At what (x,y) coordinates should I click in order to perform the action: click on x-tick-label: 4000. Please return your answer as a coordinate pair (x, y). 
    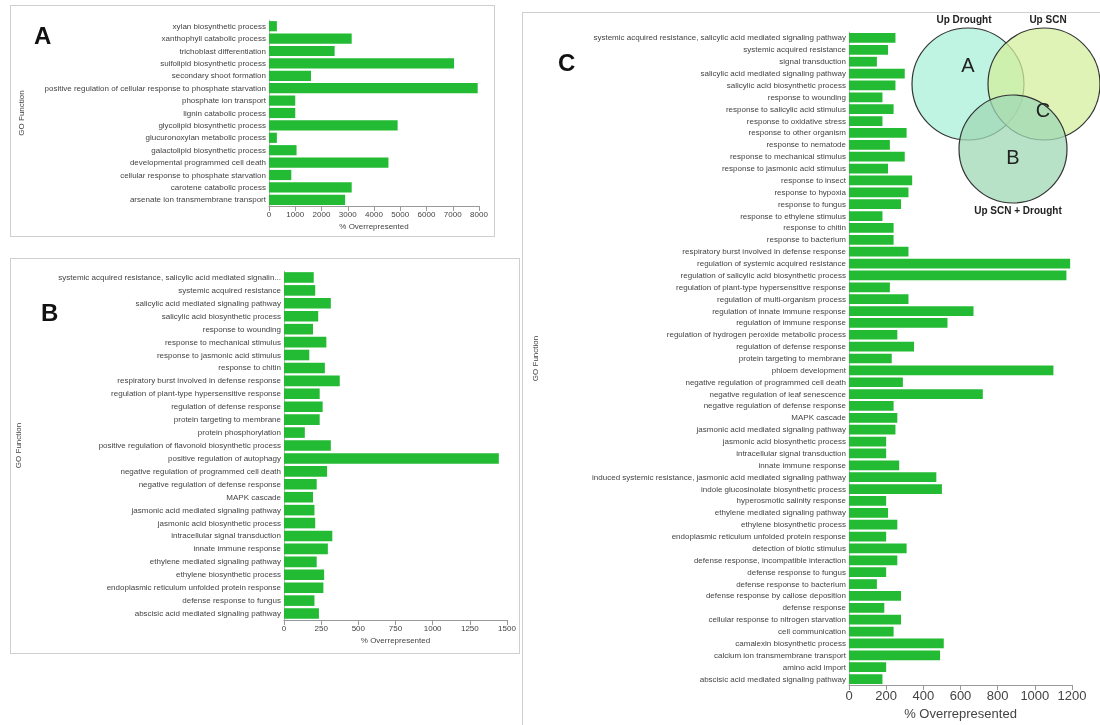
    Looking at the image, I should click on (374, 214).